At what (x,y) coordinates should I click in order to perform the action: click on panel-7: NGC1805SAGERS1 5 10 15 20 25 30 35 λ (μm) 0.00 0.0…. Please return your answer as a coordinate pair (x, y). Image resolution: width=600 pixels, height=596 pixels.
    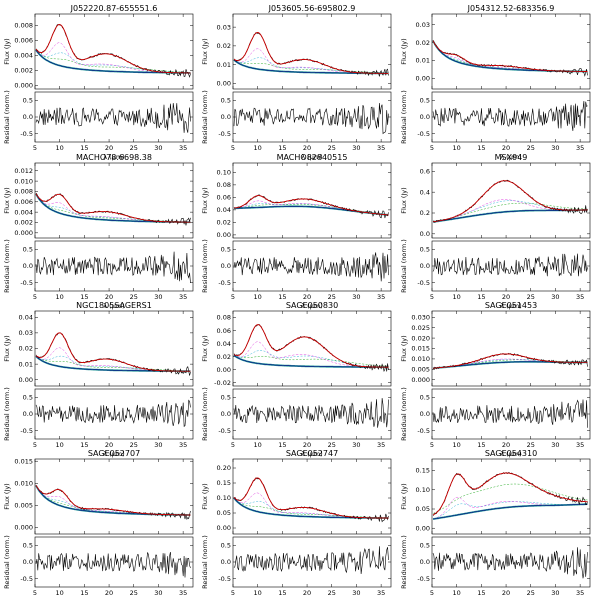
    Looking at the image, I should click on (98, 379).